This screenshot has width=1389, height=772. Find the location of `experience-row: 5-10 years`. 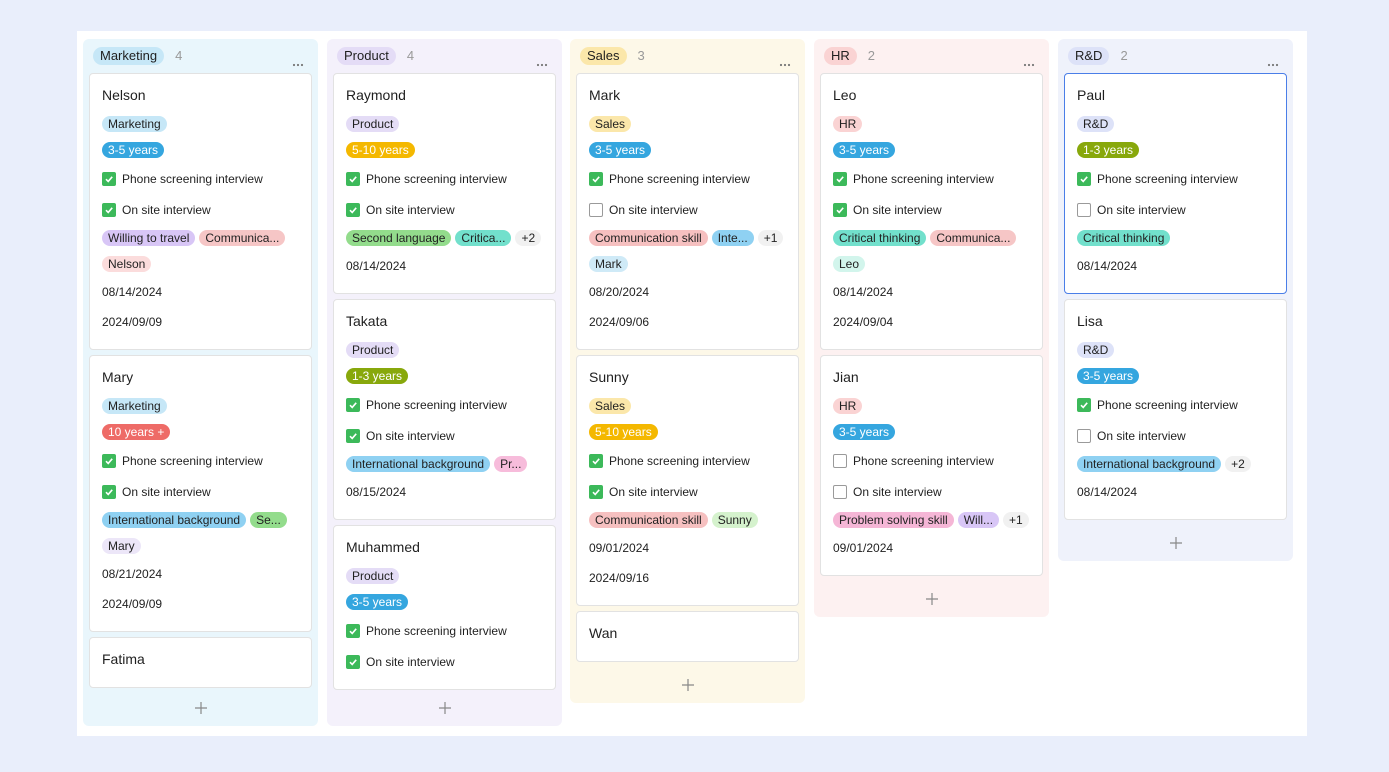

experience-row: 5-10 years is located at coordinates (444, 150).